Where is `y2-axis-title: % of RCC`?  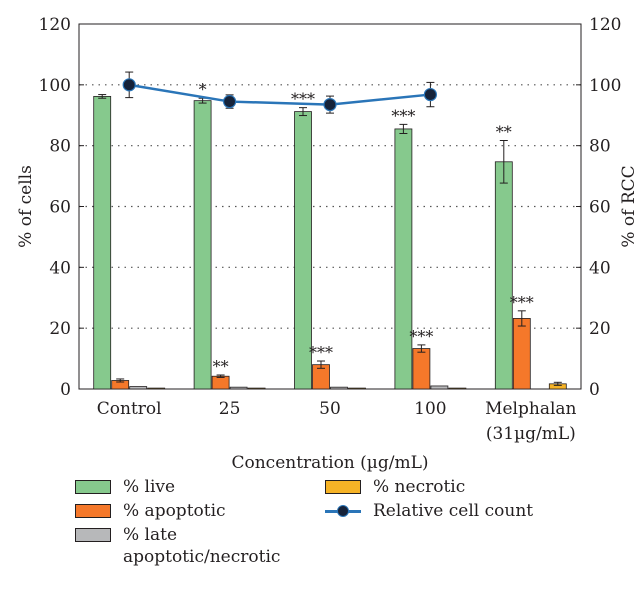 y2-axis-title: % of RCC is located at coordinates (629, 206).